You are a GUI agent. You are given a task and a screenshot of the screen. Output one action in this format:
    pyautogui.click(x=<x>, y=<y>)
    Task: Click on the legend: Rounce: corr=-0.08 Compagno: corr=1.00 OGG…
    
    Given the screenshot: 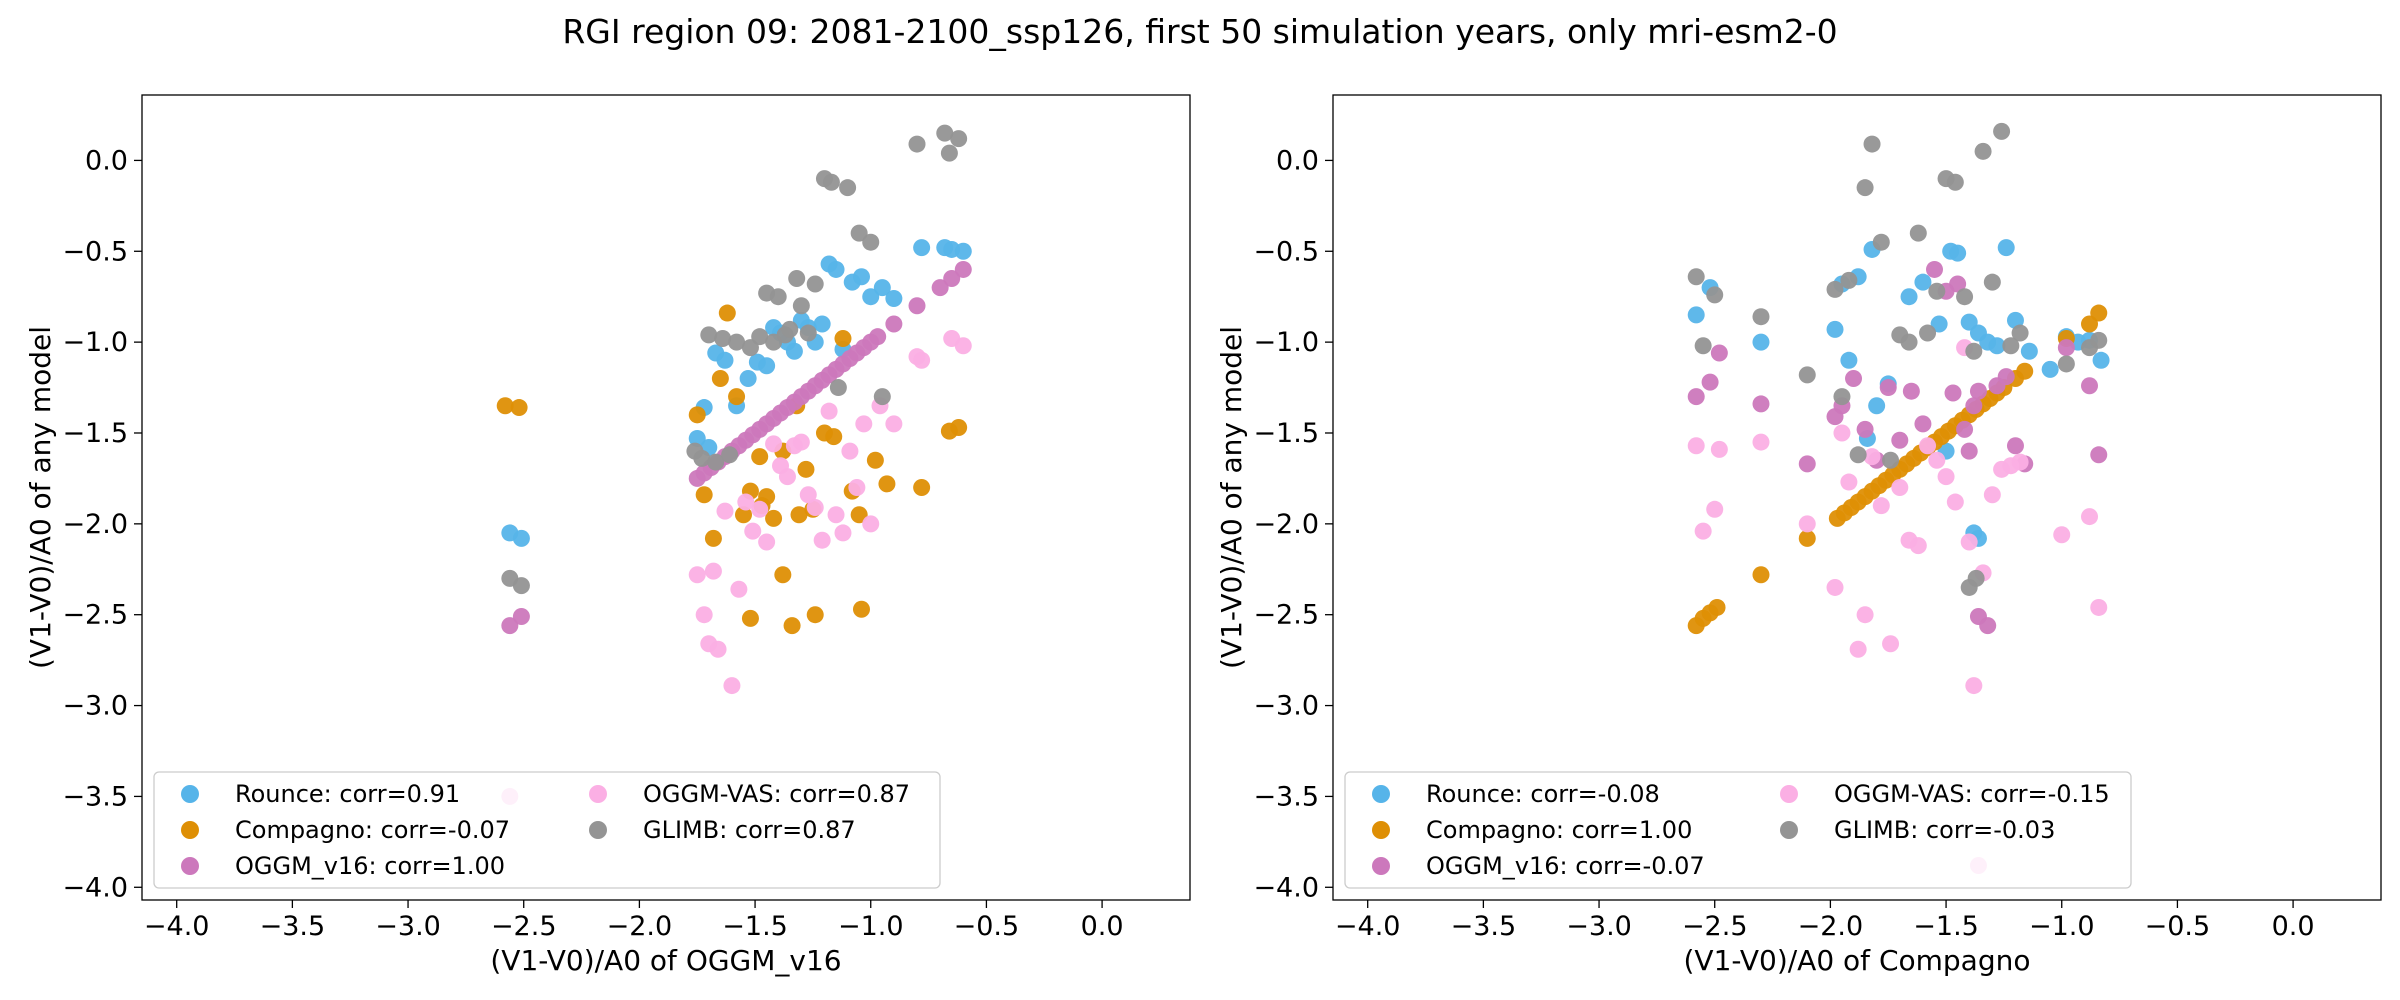 What is the action you would take?
    pyautogui.click(x=1738, y=830)
    